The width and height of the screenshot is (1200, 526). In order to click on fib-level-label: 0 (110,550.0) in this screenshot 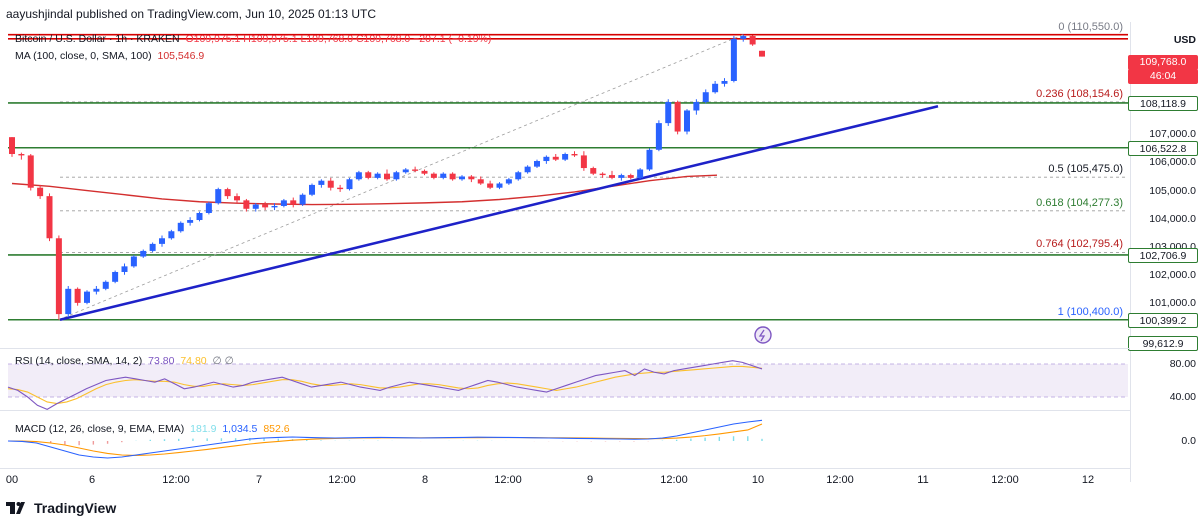, I will do `click(1090, 26)`.